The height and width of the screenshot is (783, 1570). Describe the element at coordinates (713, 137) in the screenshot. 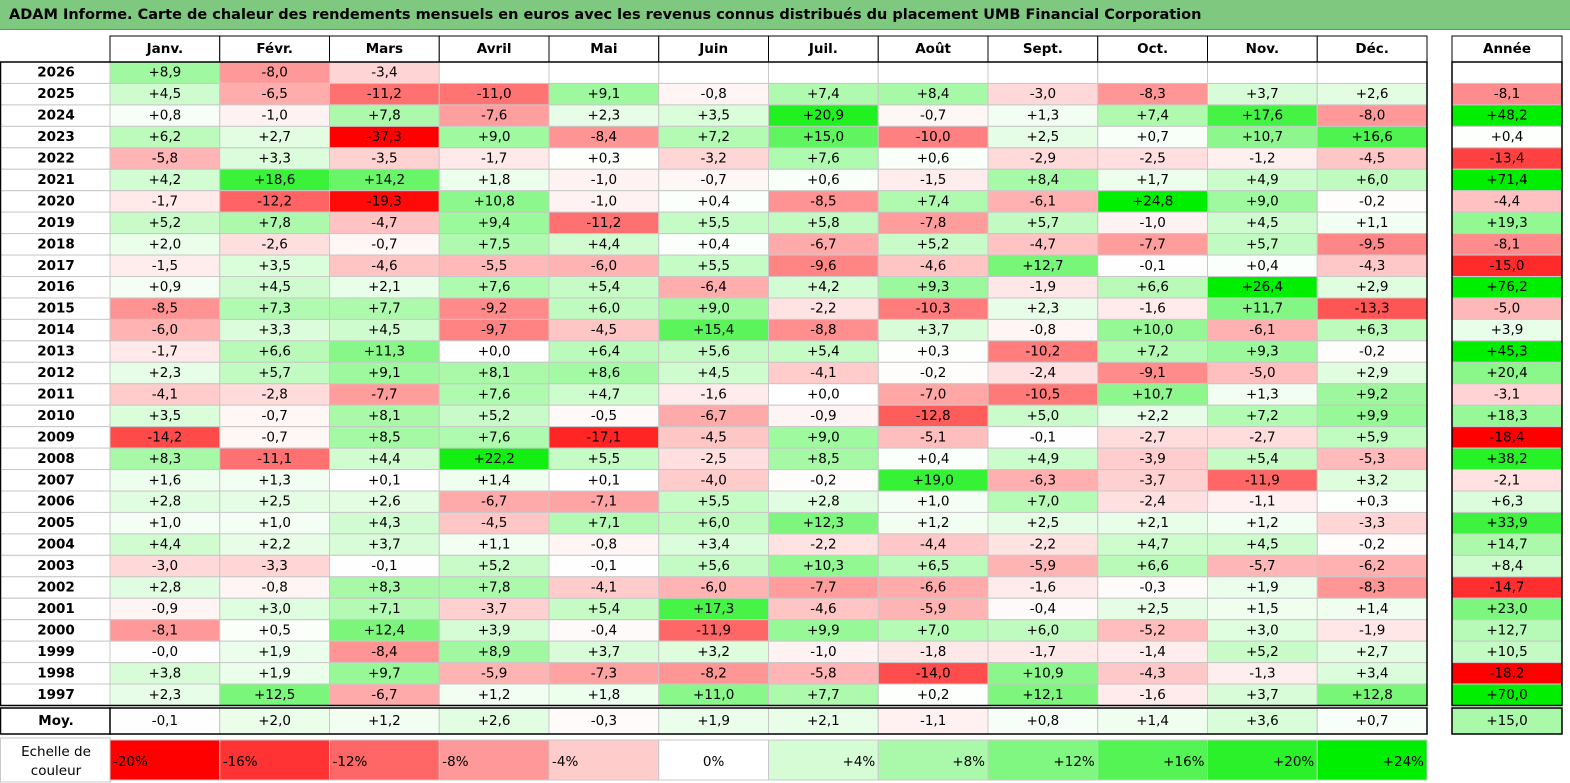

I see `cell-value: +7,2` at that location.